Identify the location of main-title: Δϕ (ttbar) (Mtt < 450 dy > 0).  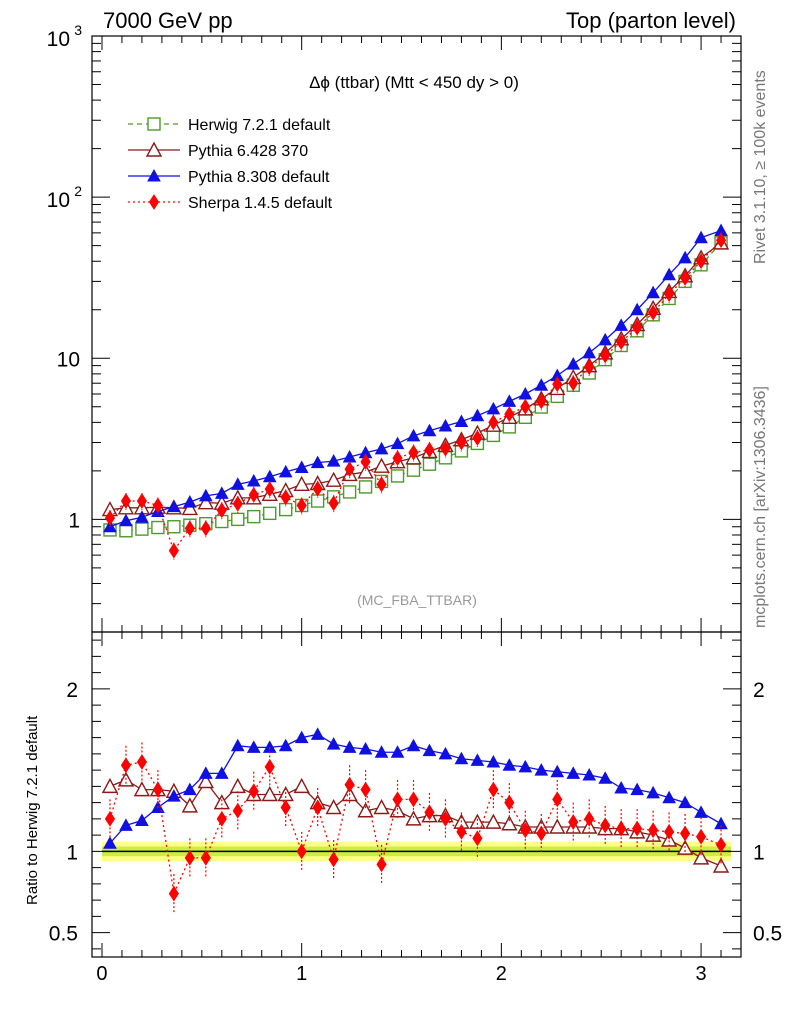
(414, 82).